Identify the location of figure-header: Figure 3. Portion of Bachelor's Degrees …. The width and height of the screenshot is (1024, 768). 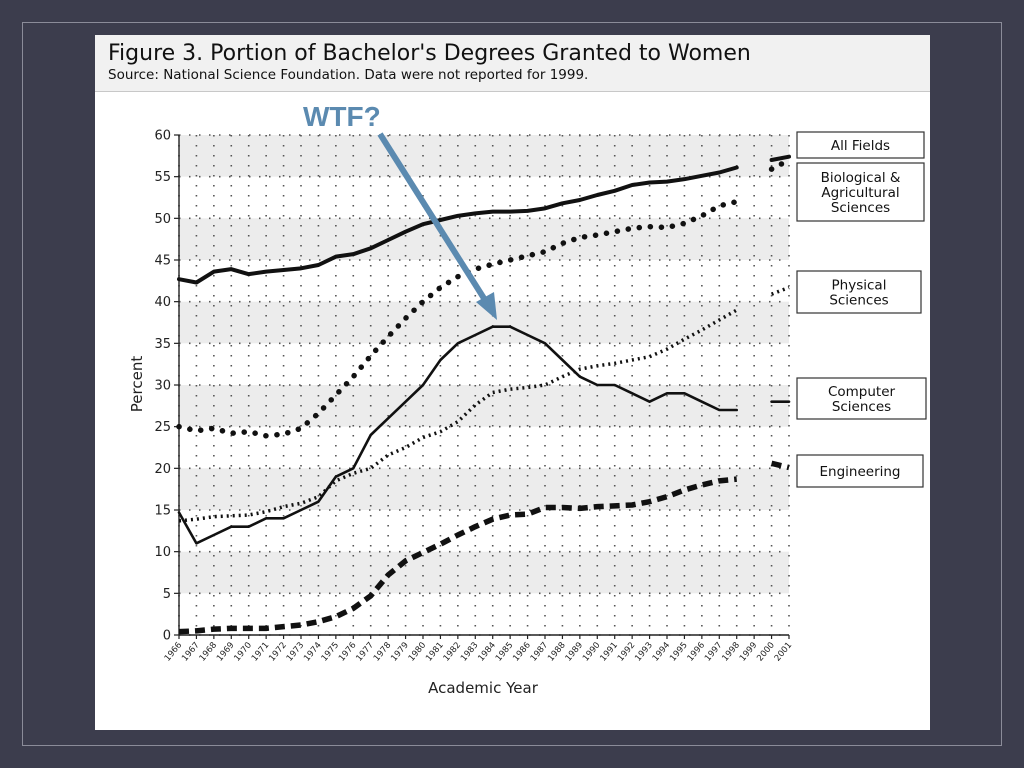
(512, 63).